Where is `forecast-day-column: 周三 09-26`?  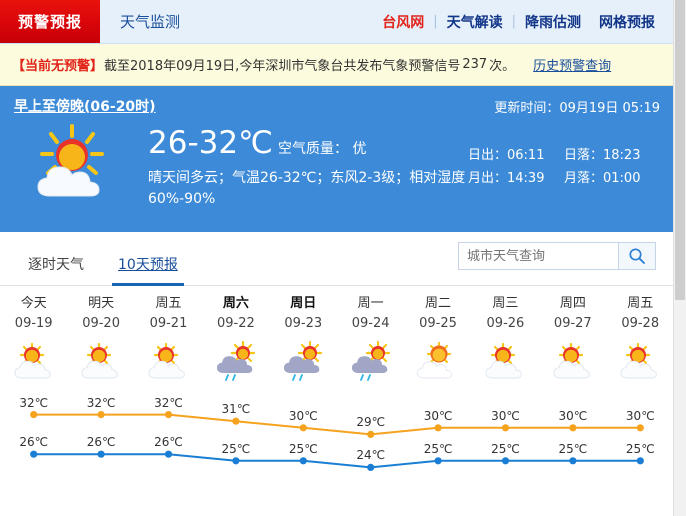
forecast-day-column: 周三 09-26 is located at coordinates (505, 314).